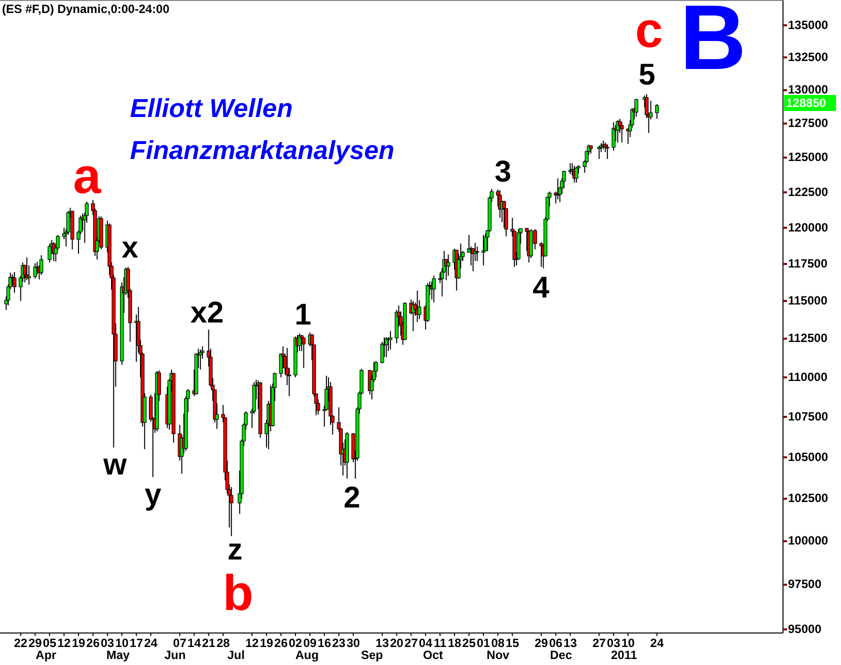 This screenshot has height=665, width=841. Describe the element at coordinates (440, 643) in the screenshot. I see `x-tick-label: 11` at that location.